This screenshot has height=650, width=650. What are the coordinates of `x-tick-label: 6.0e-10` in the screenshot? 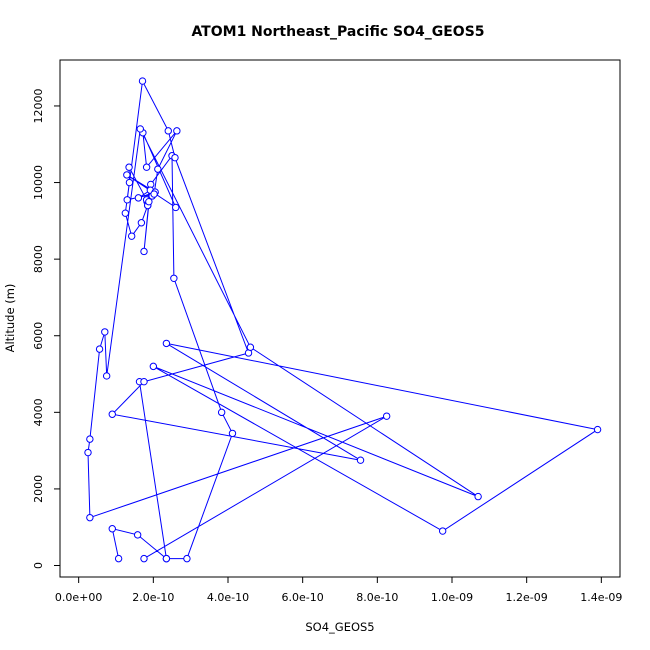 It's located at (303, 597).